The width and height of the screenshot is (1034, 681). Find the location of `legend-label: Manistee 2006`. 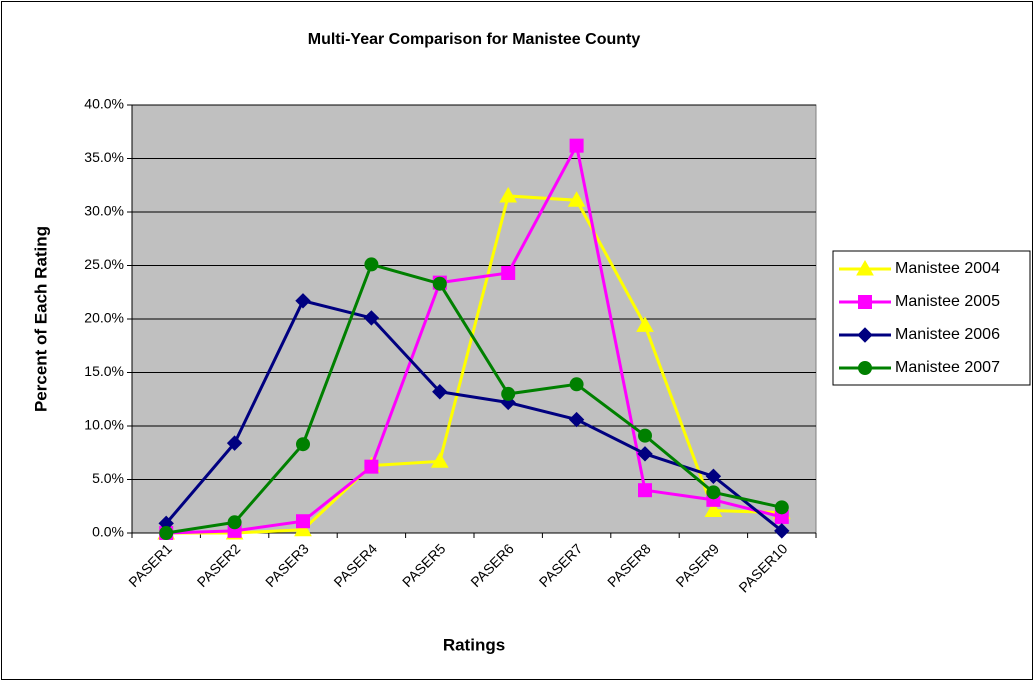

legend-label: Manistee 2006 is located at coordinates (947, 334).